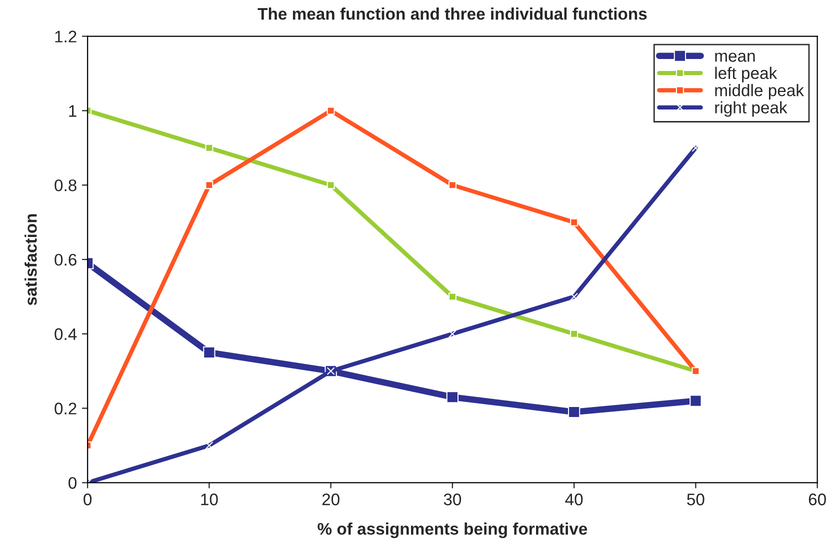  What do you see at coordinates (72, 483) in the screenshot?
I see `y-tick-label: 0` at bounding box center [72, 483].